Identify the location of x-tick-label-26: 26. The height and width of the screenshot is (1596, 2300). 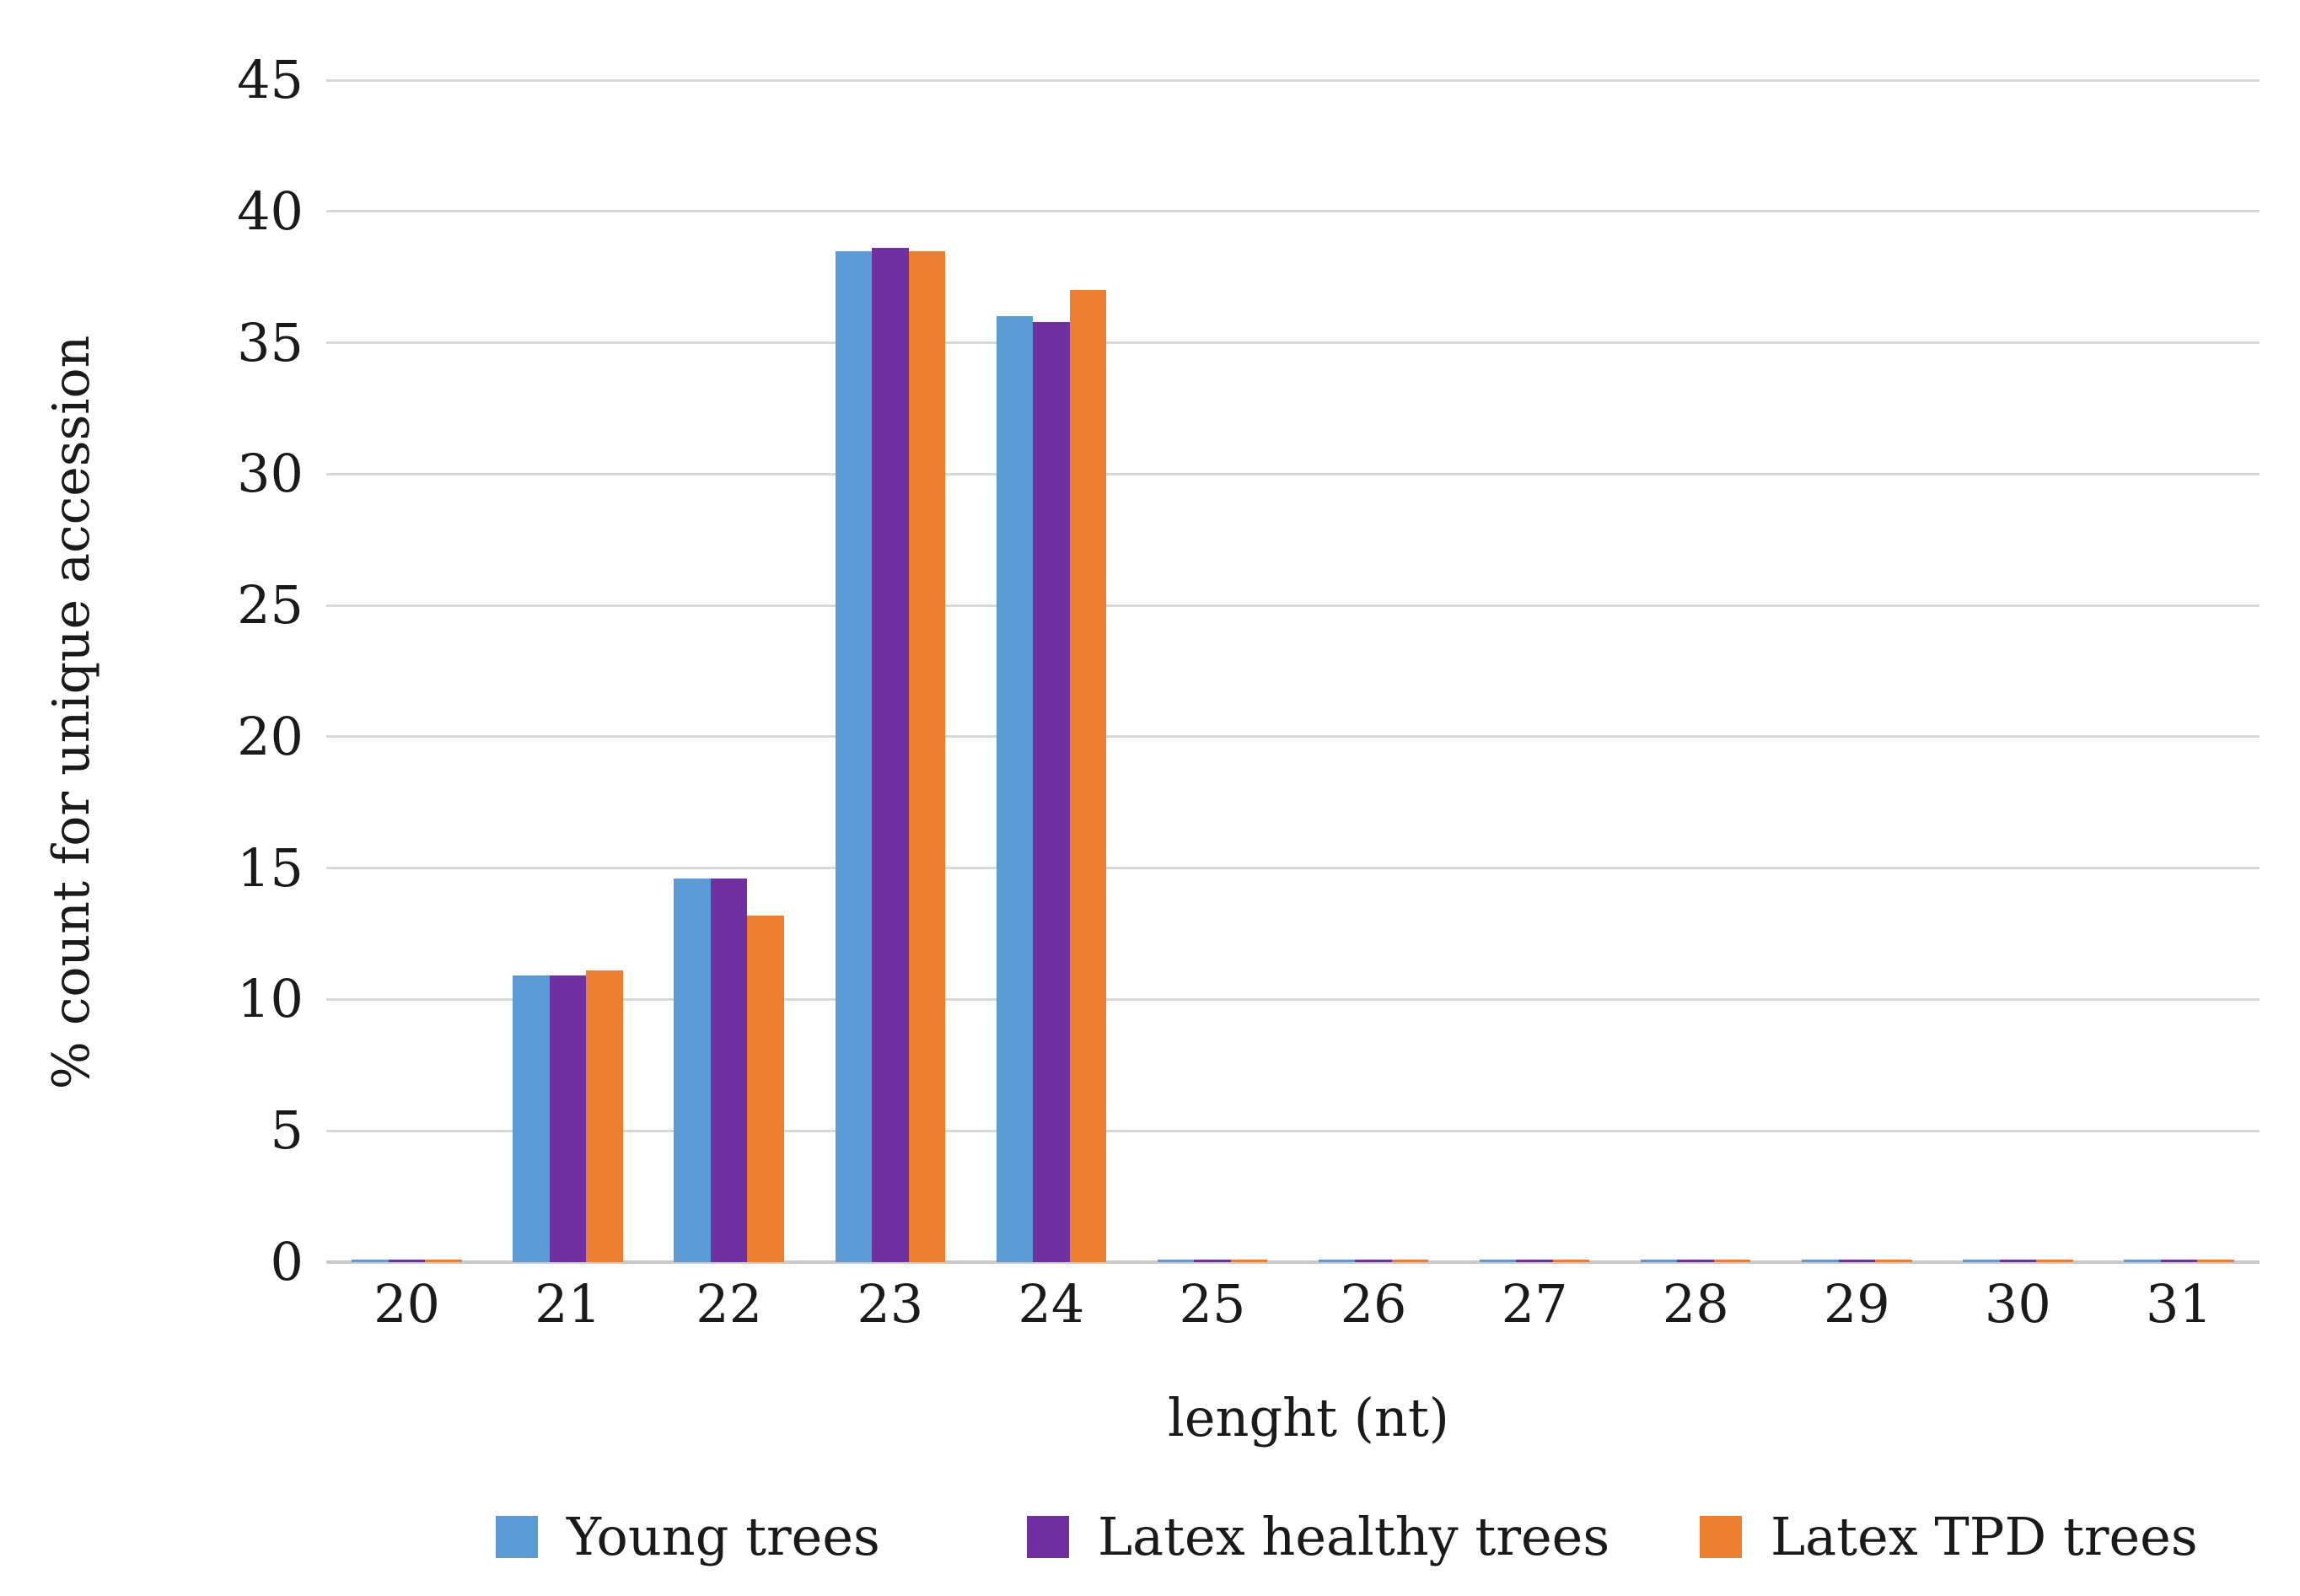
(1374, 1304).